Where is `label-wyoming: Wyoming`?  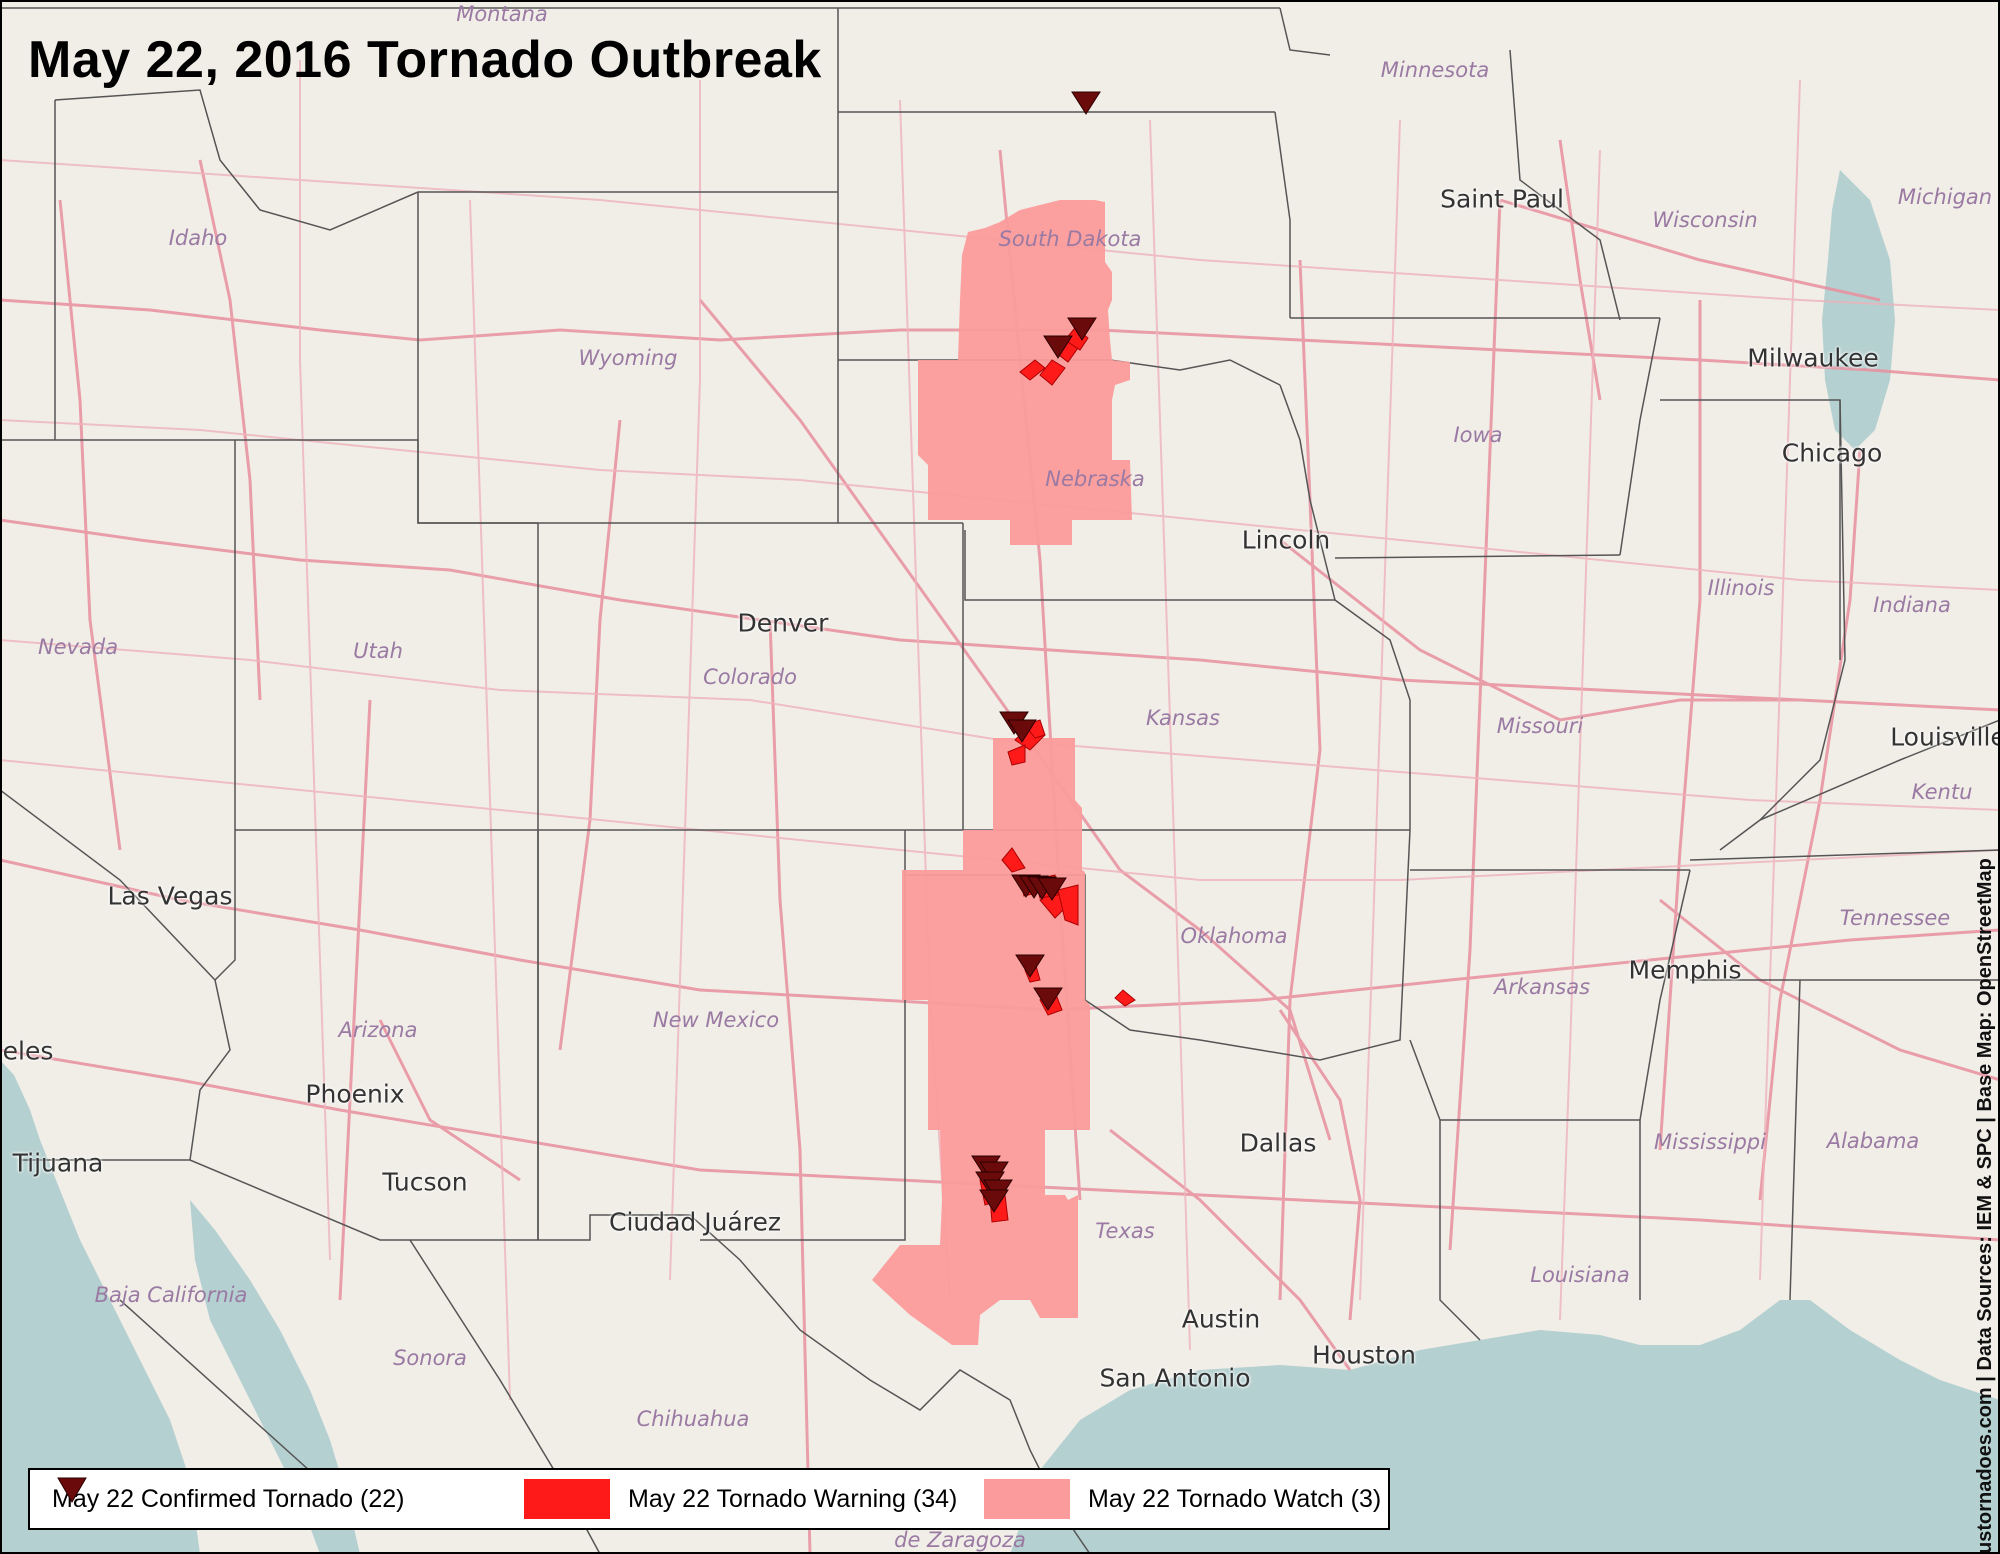 label-wyoming: Wyoming is located at coordinates (628, 358).